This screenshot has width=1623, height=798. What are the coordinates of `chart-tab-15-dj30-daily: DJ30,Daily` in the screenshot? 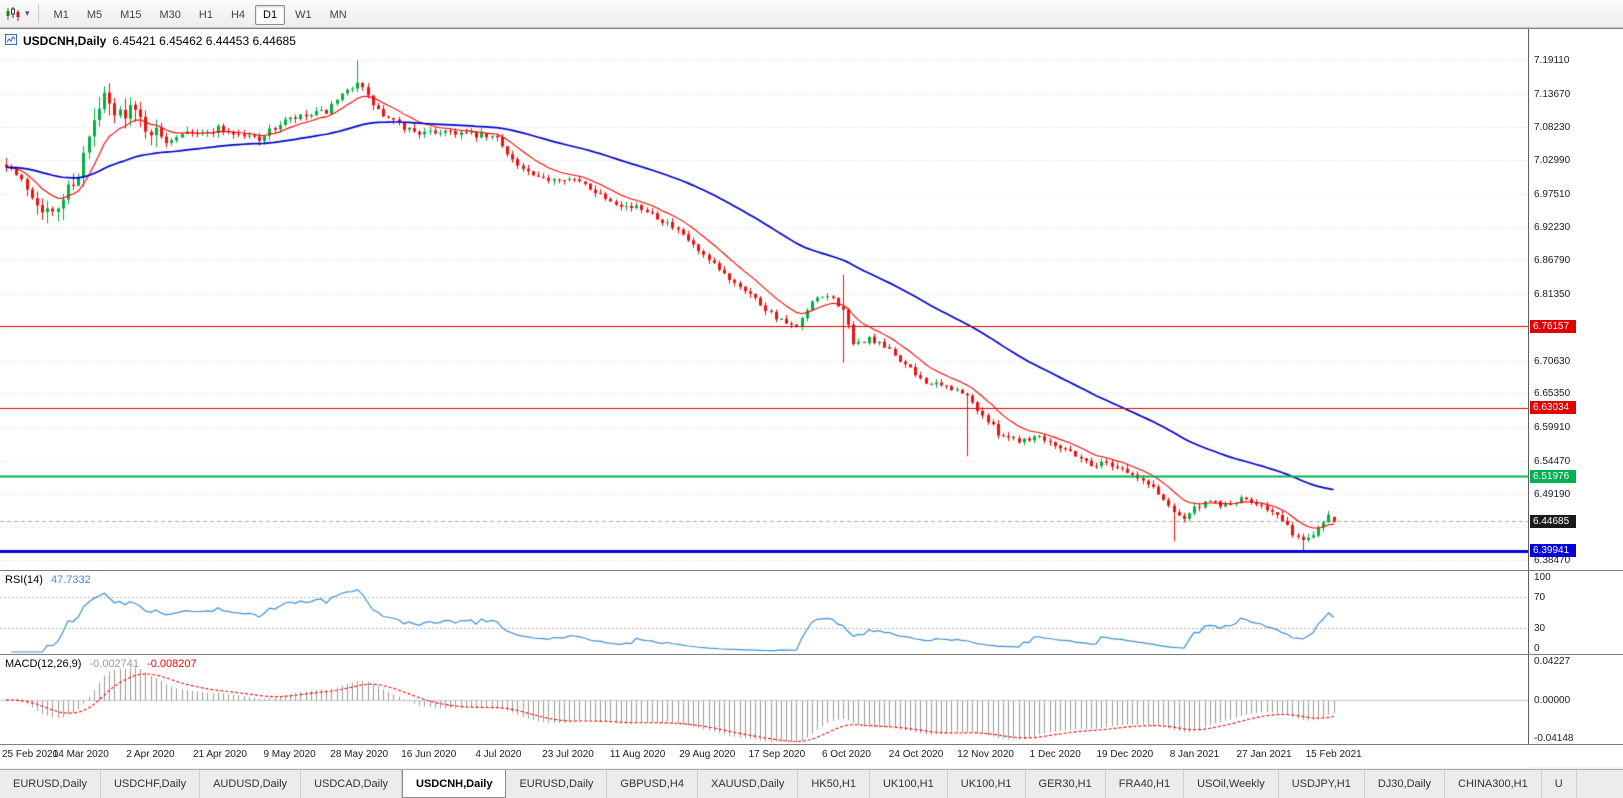 It's located at (1405, 784).